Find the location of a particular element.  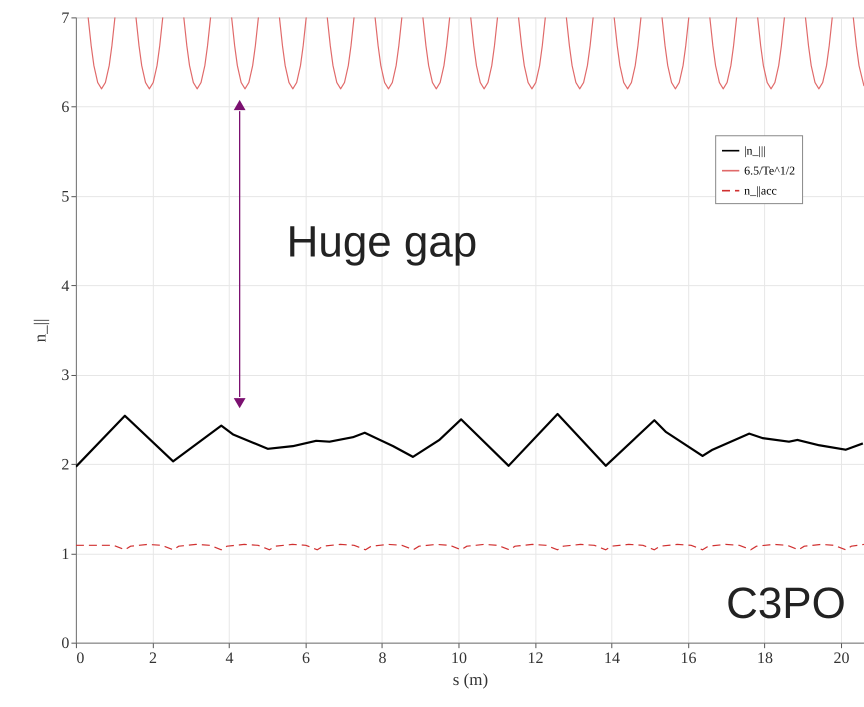

y-tick-label: 0 is located at coordinates (65, 643).